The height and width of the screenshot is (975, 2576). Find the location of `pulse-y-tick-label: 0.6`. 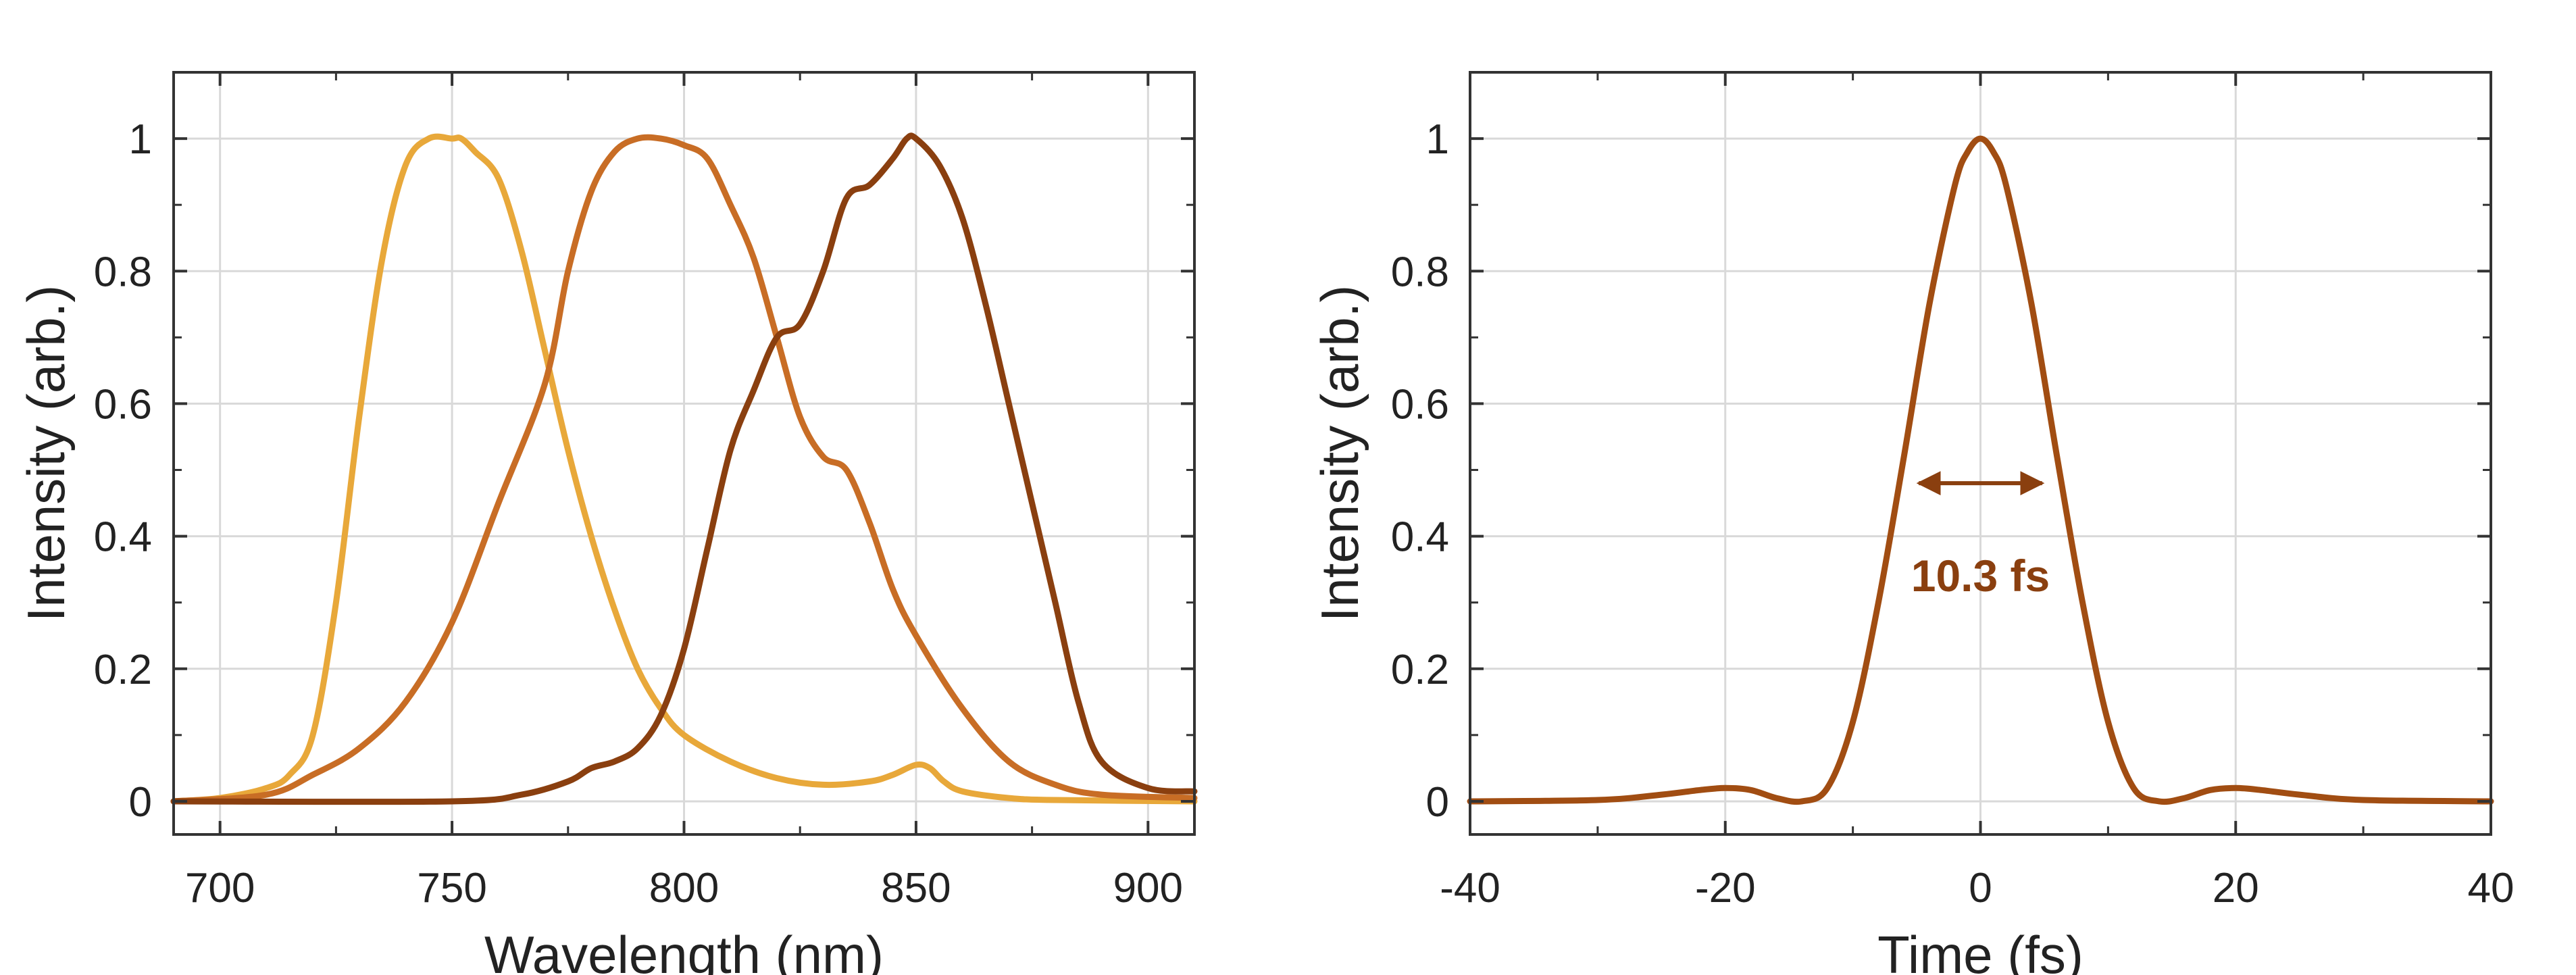

pulse-y-tick-label: 0.6 is located at coordinates (1420, 404).